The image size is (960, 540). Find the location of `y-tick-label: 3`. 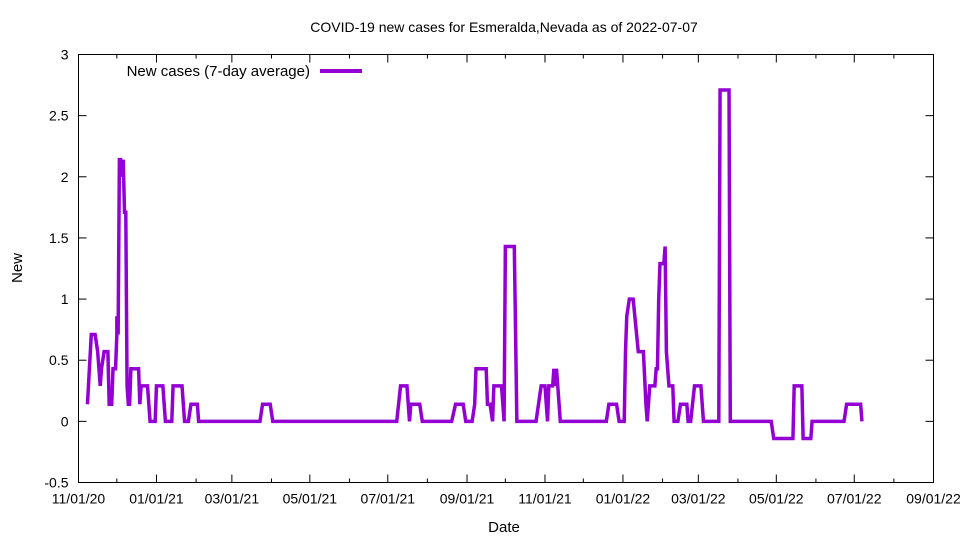

y-tick-label: 3 is located at coordinates (65, 55).